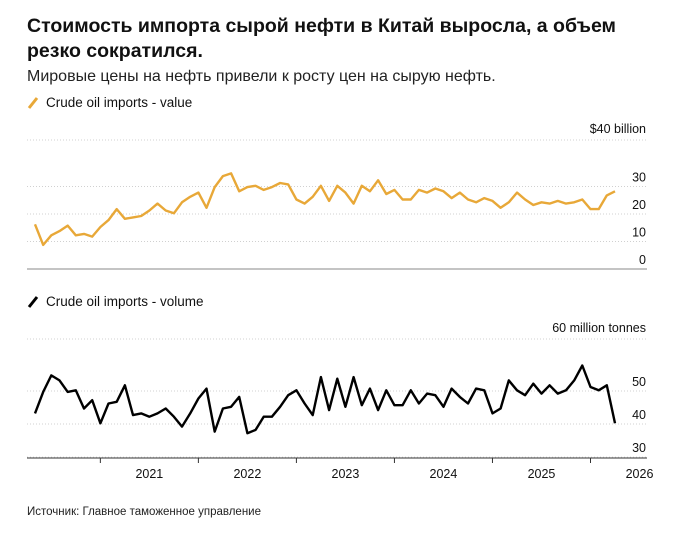 The width and height of the screenshot is (691, 539). Describe the element at coordinates (642, 260) in the screenshot. I see `y-tick-label-value-0: 0` at that location.